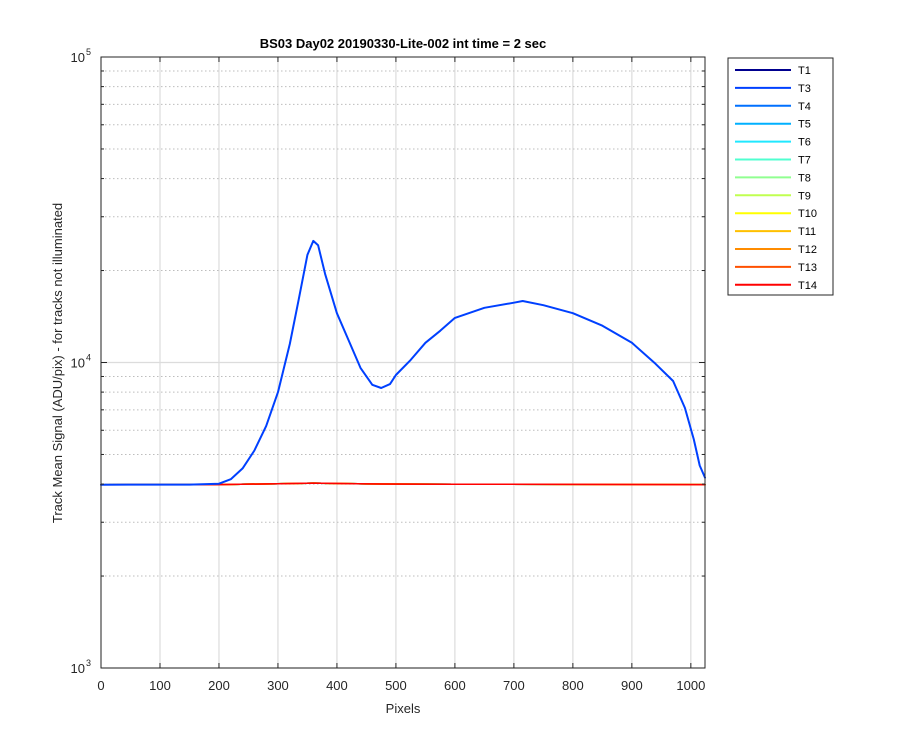  Describe the element at coordinates (804, 125) in the screenshot. I see `legend-label: T5` at that location.